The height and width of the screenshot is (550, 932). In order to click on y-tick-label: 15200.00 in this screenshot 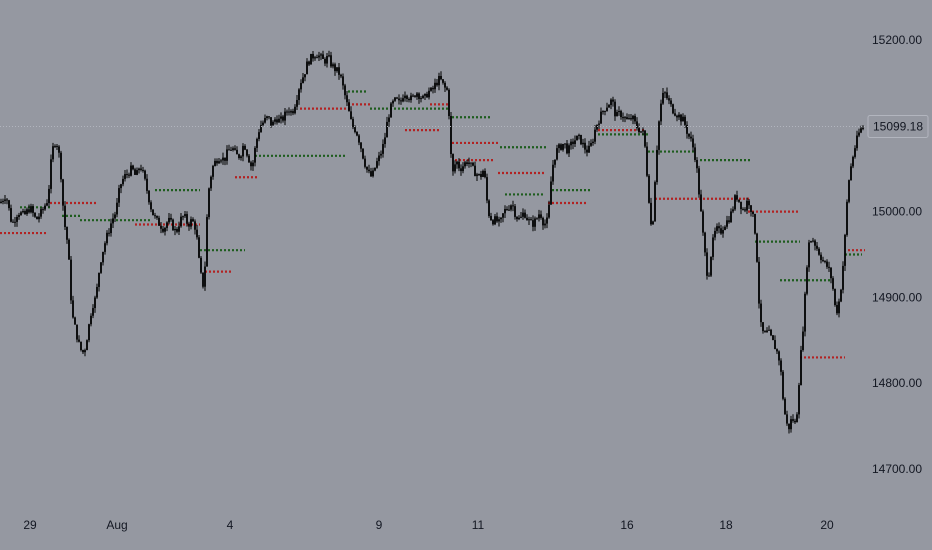, I will do `click(897, 40)`.